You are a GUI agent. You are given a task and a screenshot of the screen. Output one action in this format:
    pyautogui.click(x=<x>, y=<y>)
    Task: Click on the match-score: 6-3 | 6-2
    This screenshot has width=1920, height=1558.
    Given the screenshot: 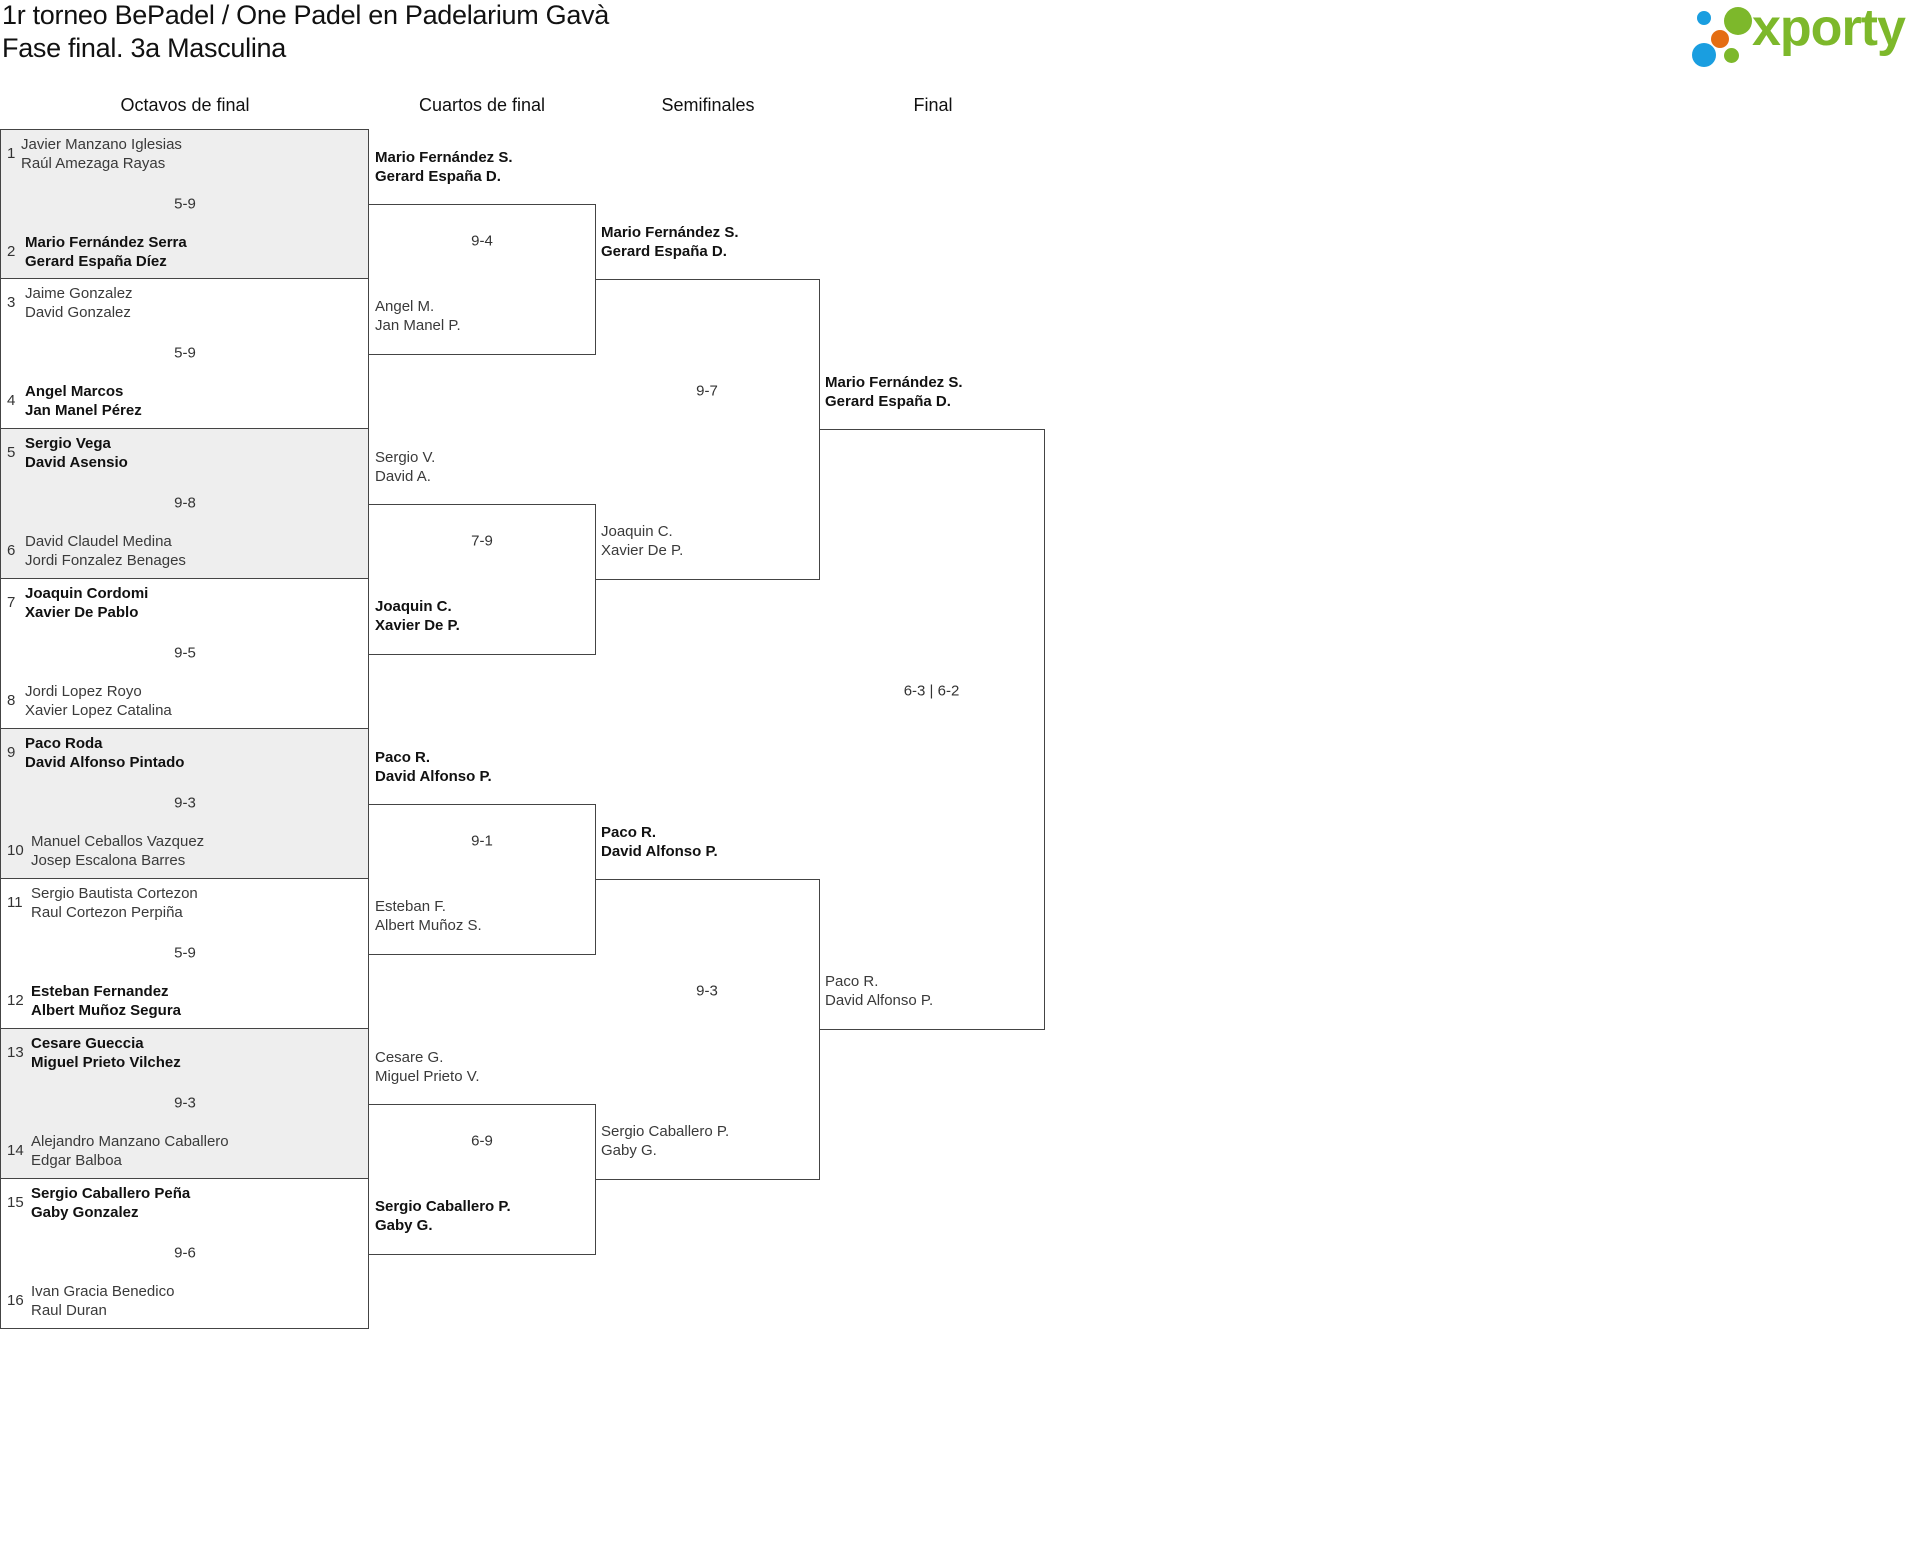 What is the action you would take?
    pyautogui.click(x=931, y=691)
    